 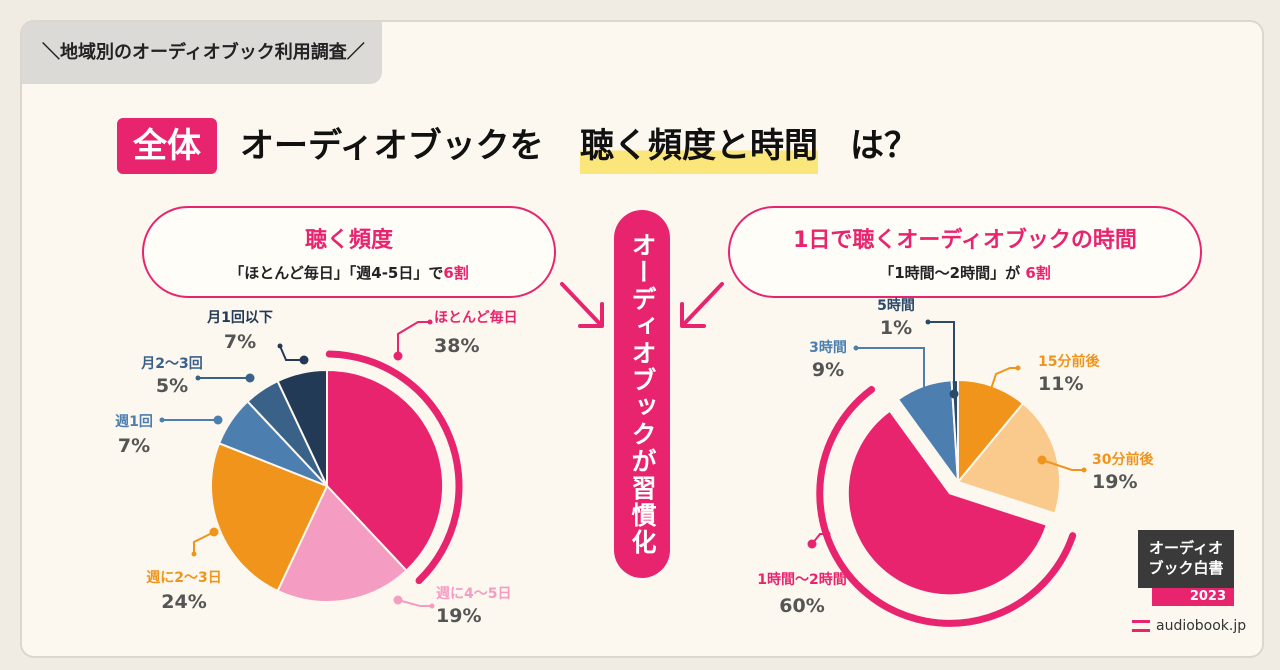 I want to click on arrow-left, so click(x=582, y=305).